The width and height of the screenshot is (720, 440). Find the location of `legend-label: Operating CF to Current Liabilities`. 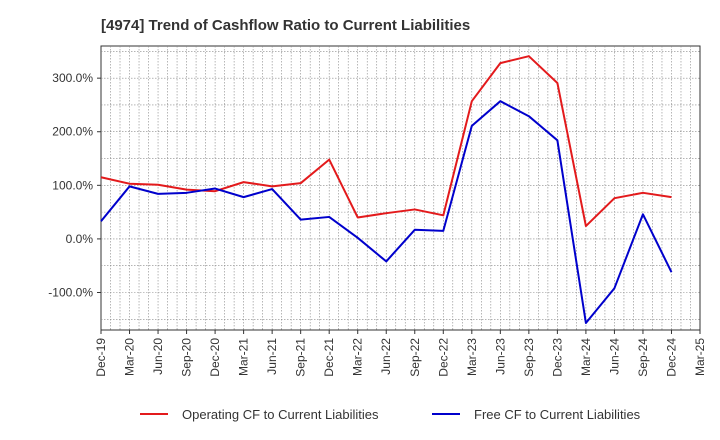

legend-label: Operating CF to Current Liabilities is located at coordinates (280, 414).